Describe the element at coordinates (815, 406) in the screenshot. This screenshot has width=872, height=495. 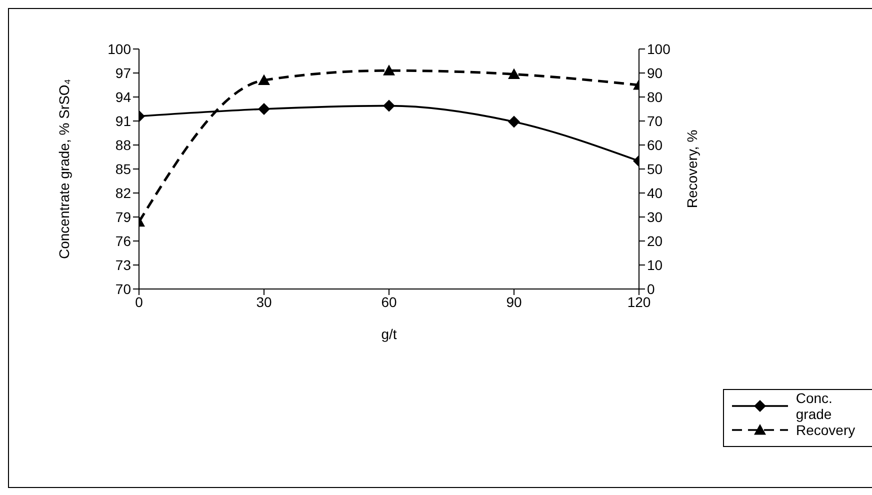
I see `legend-label: Conc. grade` at that location.